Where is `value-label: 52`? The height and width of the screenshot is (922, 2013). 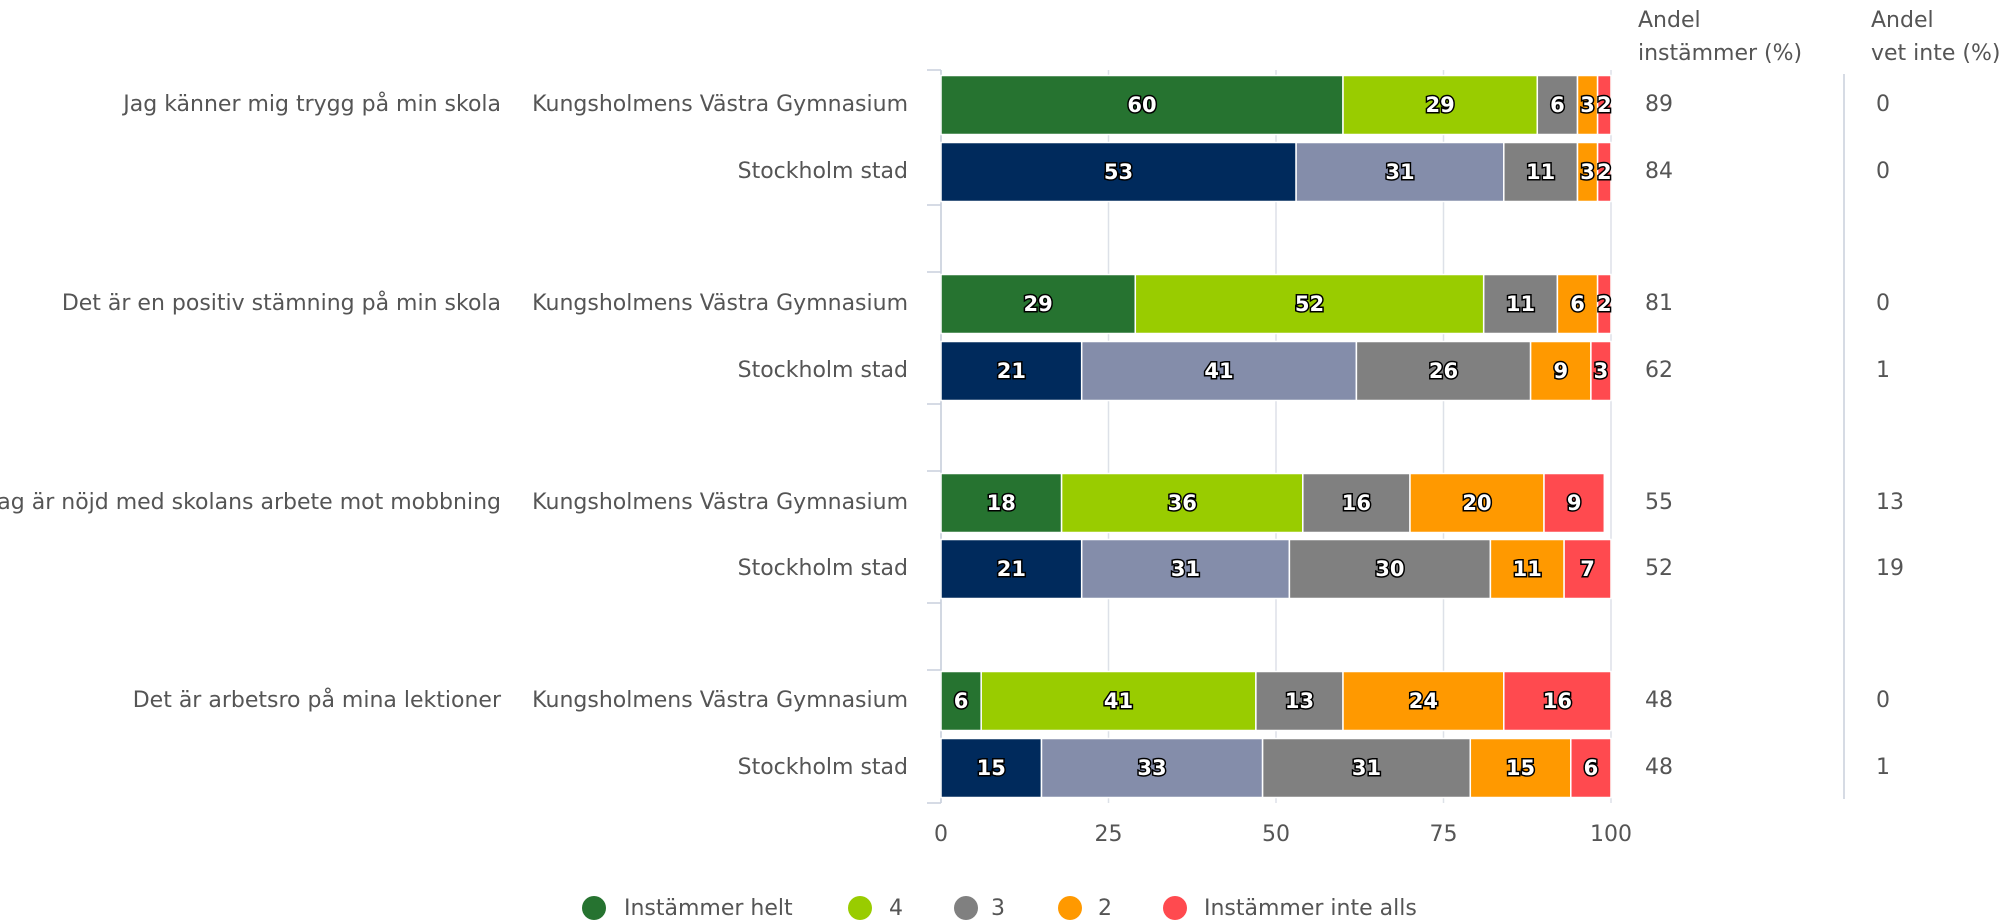
value-label: 52 is located at coordinates (1309, 304).